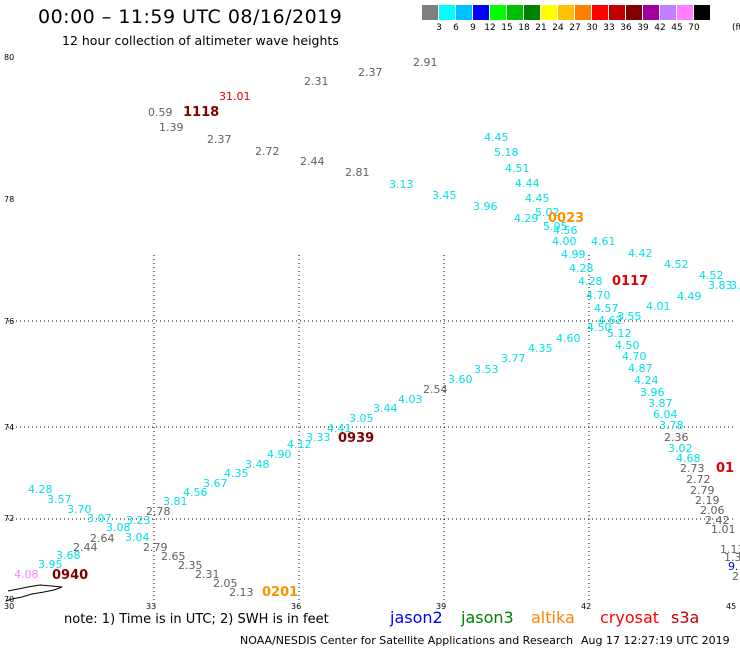  What do you see at coordinates (526, 218) in the screenshot?
I see `wave-height-value: 4.29` at bounding box center [526, 218].